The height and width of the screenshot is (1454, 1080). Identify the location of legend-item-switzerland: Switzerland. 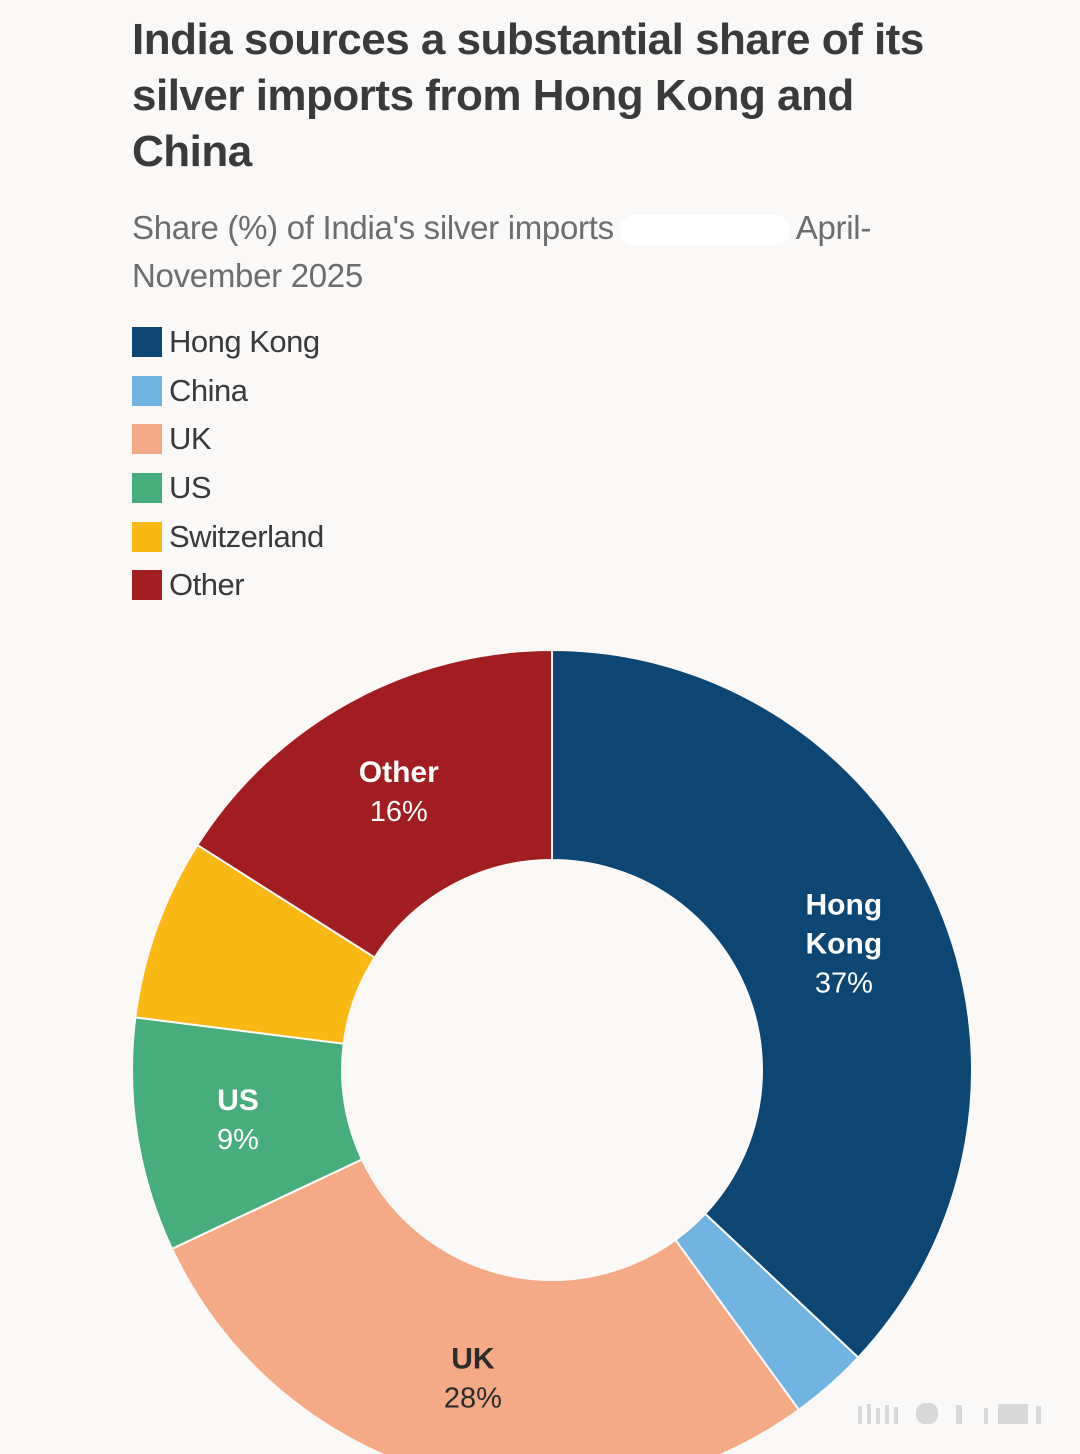
(228, 536).